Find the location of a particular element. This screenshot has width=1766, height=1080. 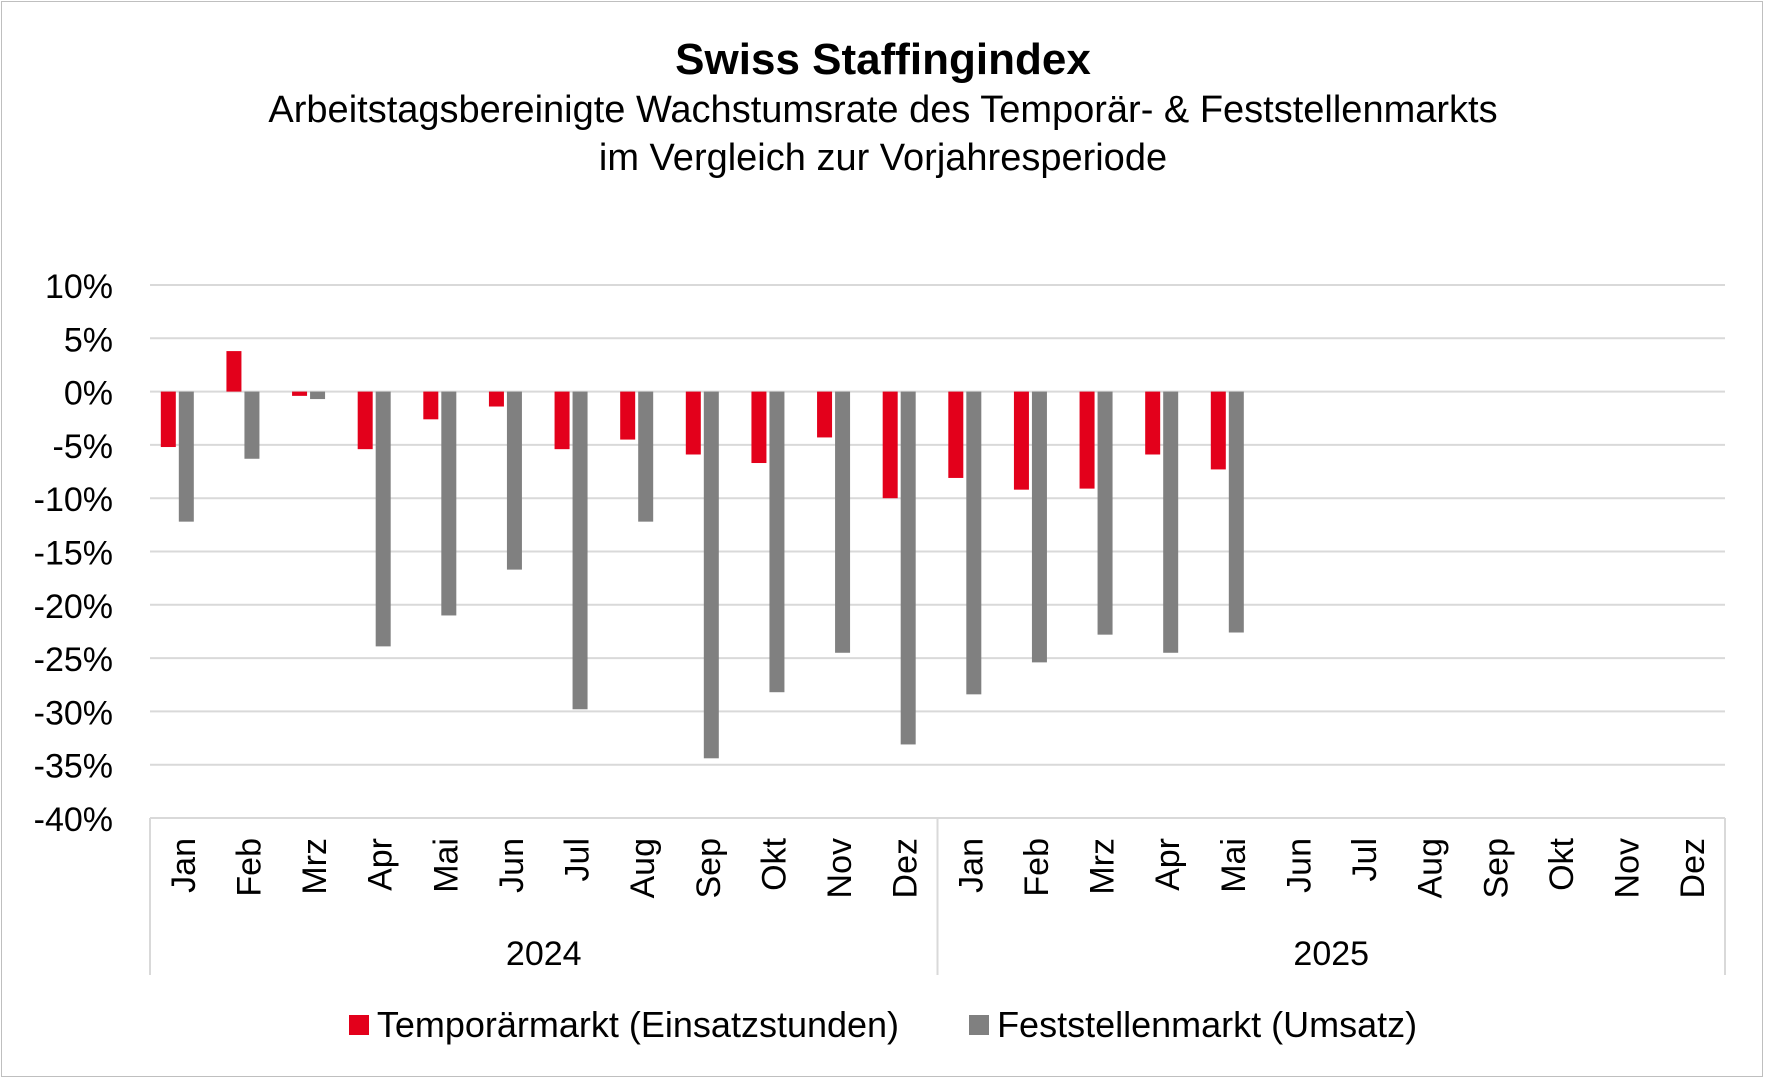

legend-label-temporaermarkt: Temporärmarkt (Einsatzstunden) is located at coordinates (638, 1024).